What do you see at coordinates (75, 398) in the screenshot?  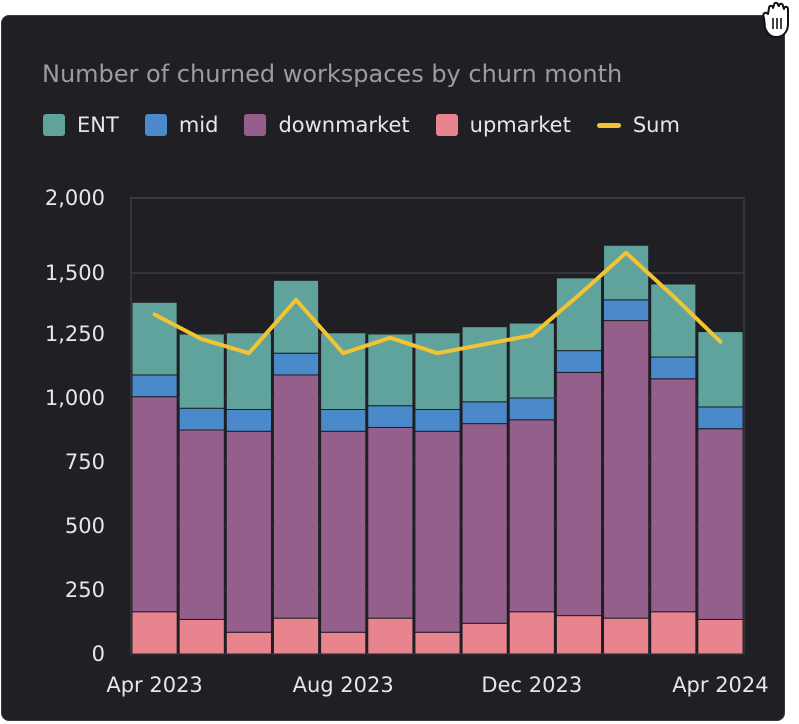 I see `y-tick-label: 1,000` at bounding box center [75, 398].